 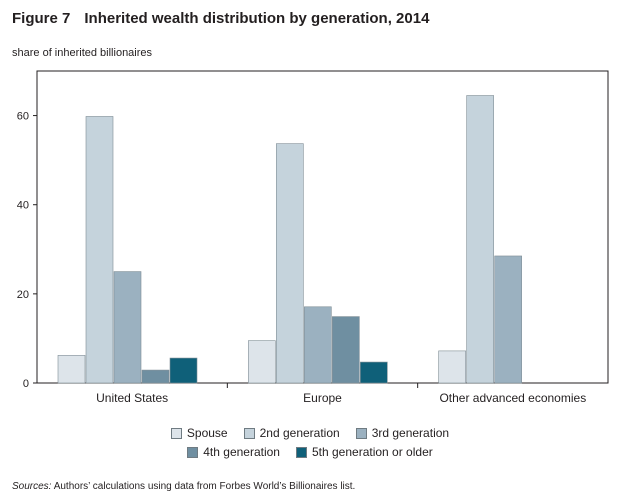 I want to click on bar-other-advanced-economies-2nd-generation, so click(x=480, y=239).